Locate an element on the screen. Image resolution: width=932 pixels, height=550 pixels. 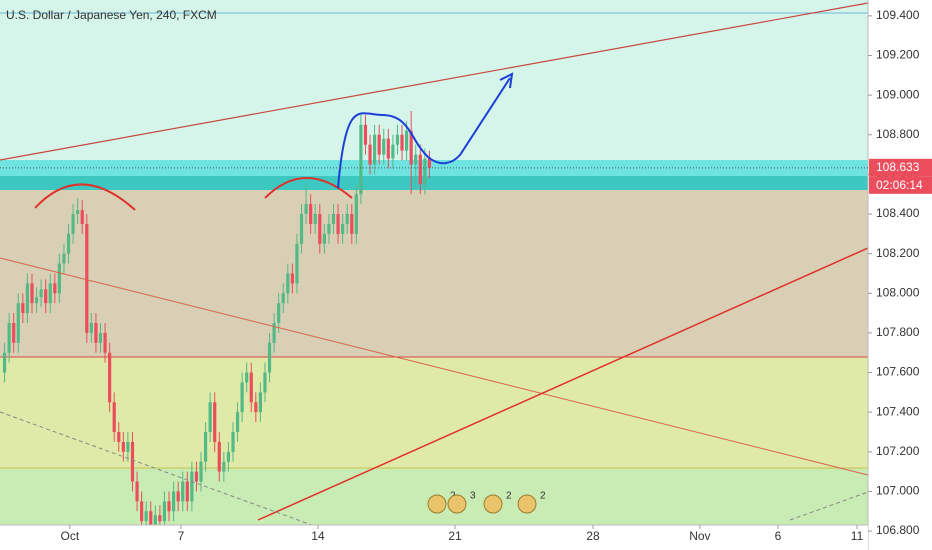
x-tick-label: 28 is located at coordinates (593, 536).